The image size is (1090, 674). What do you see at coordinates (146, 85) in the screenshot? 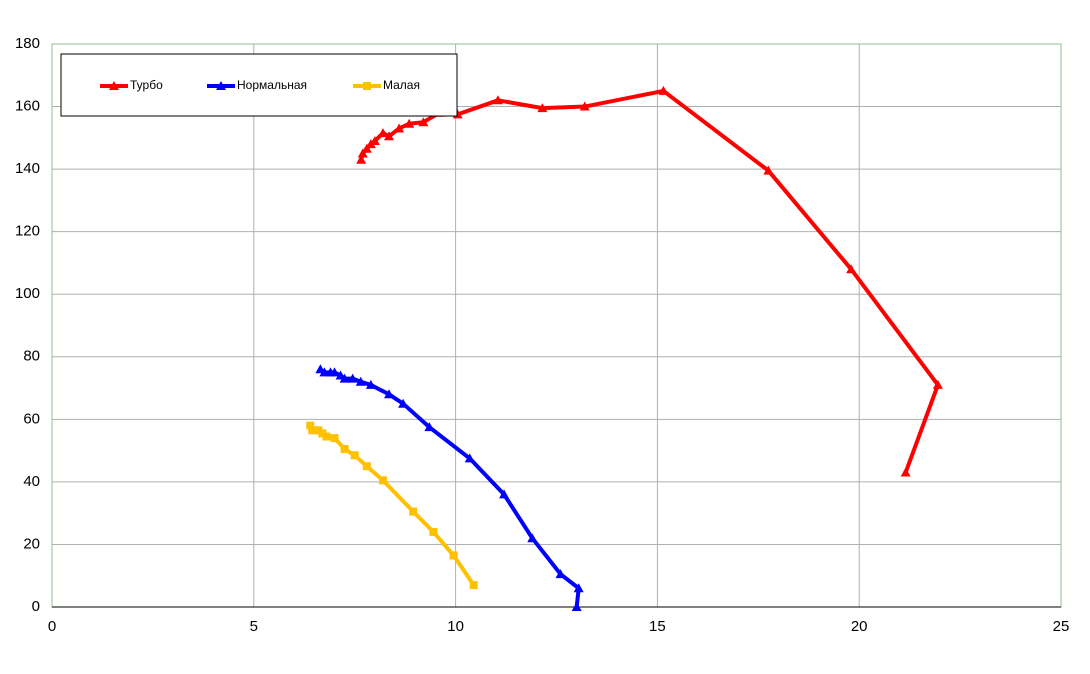
I see `legend-label: Турбо` at bounding box center [146, 85].